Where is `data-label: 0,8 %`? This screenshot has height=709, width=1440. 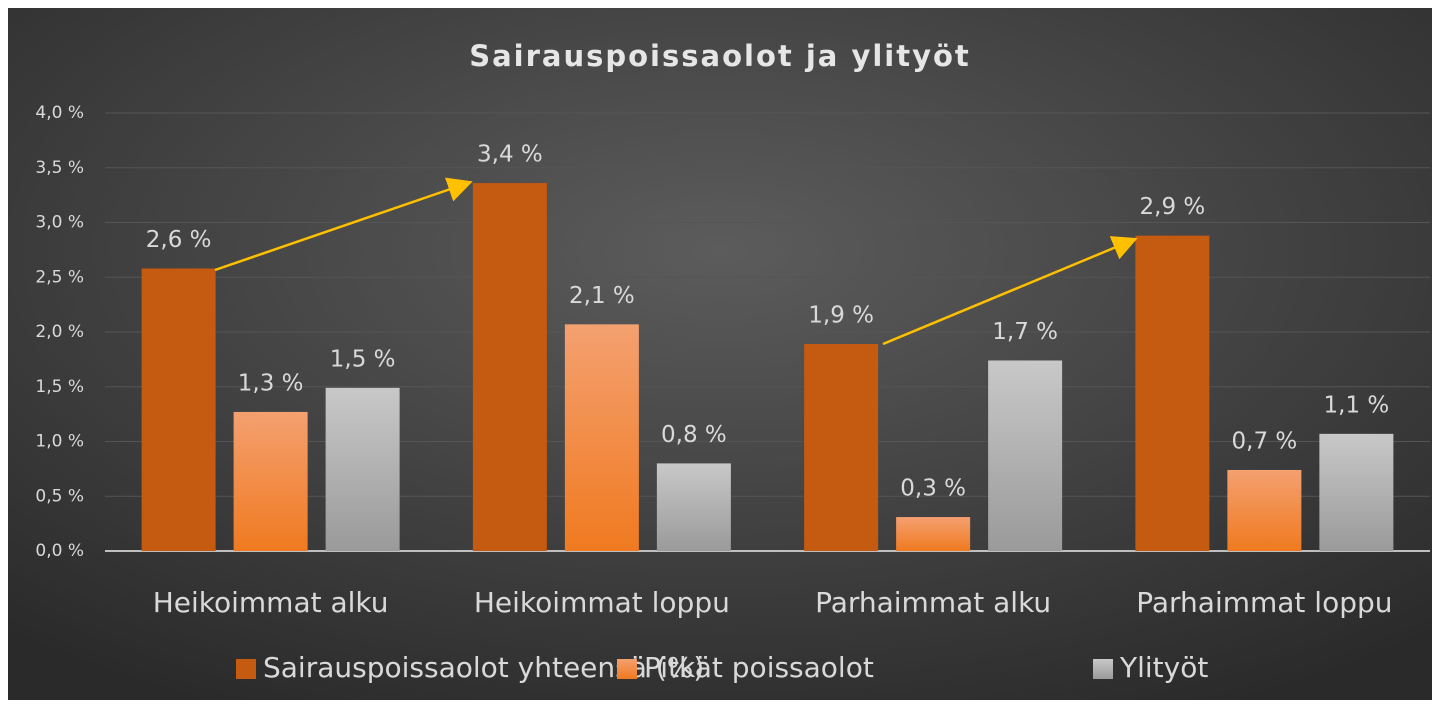
data-label: 0,8 % is located at coordinates (694, 435).